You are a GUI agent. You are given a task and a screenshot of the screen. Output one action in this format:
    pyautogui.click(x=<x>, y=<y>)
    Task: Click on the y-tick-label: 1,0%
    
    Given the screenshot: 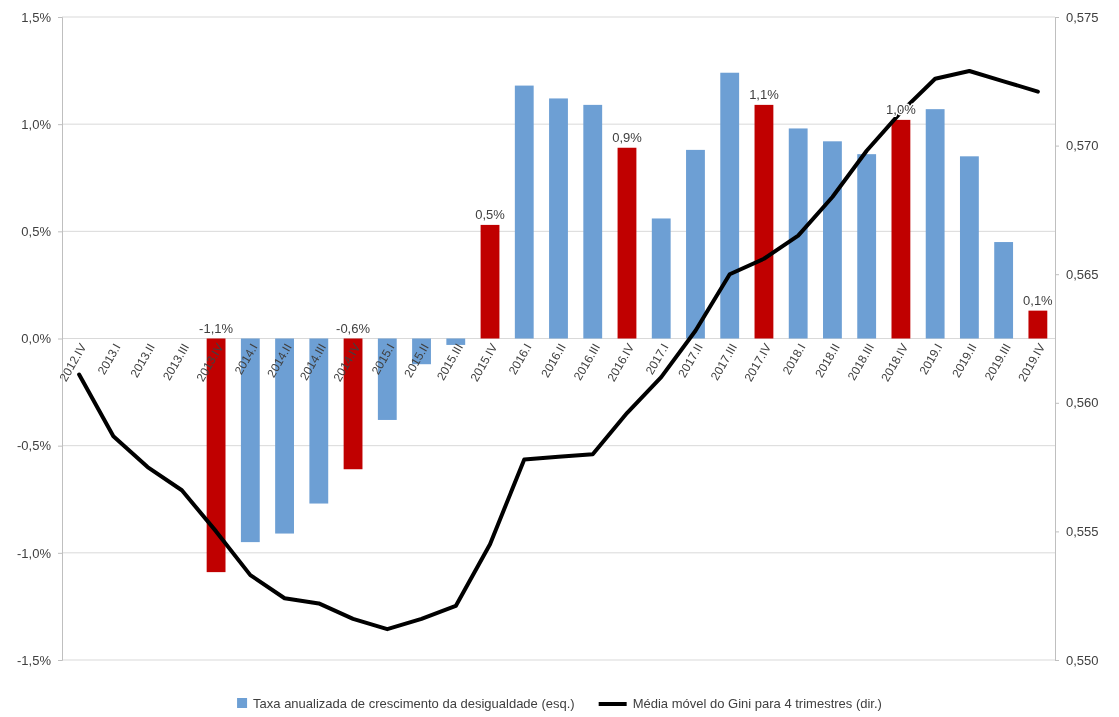 What is the action you would take?
    pyautogui.click(x=36, y=124)
    